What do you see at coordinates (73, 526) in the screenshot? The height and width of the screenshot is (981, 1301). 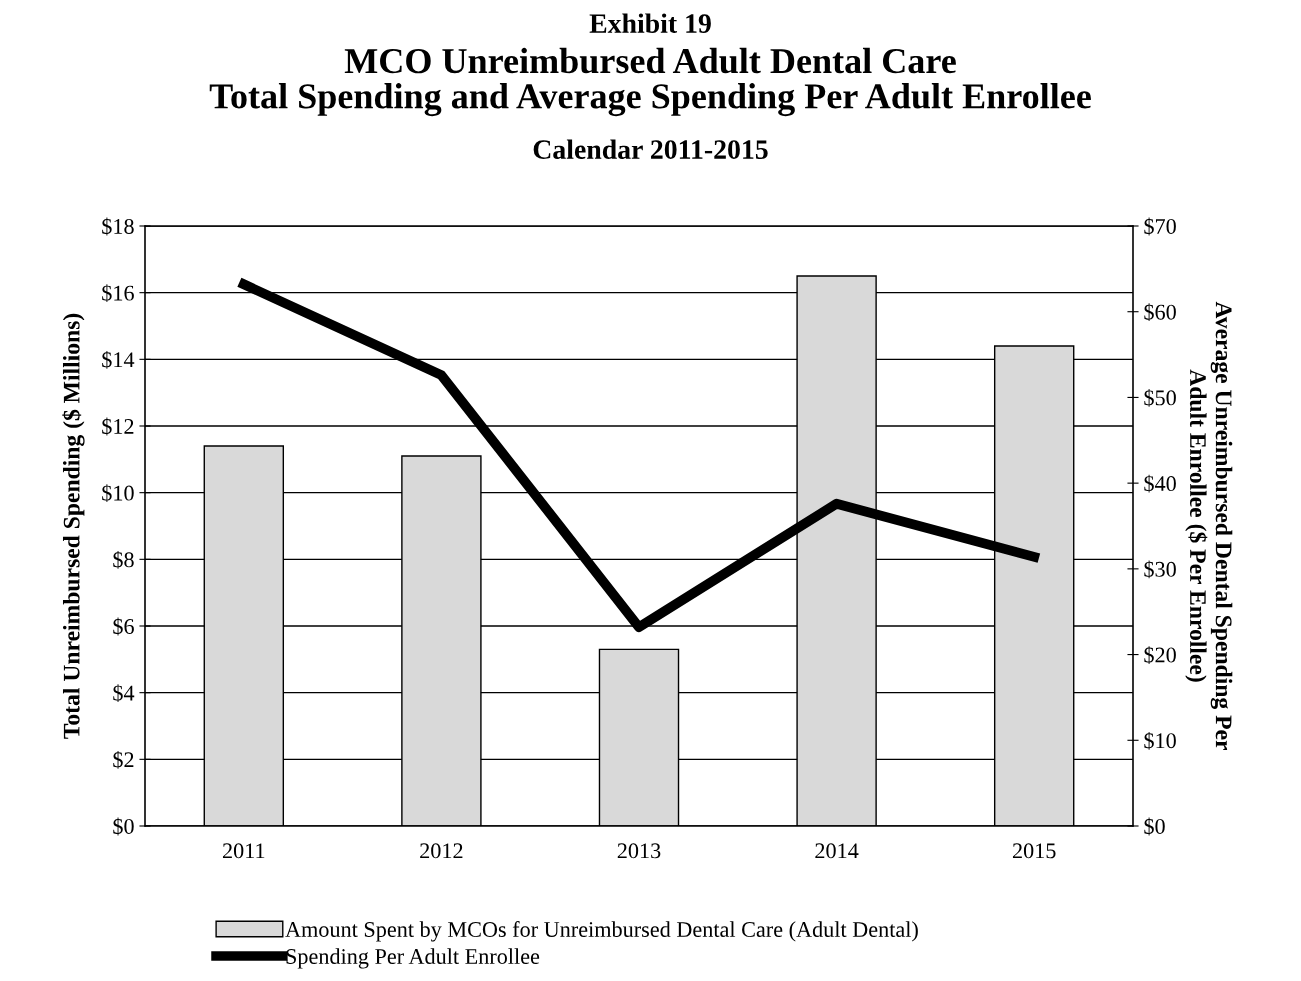 I see `y-axis-title: Total Unreimbursed Spending ($ Millions)` at bounding box center [73, 526].